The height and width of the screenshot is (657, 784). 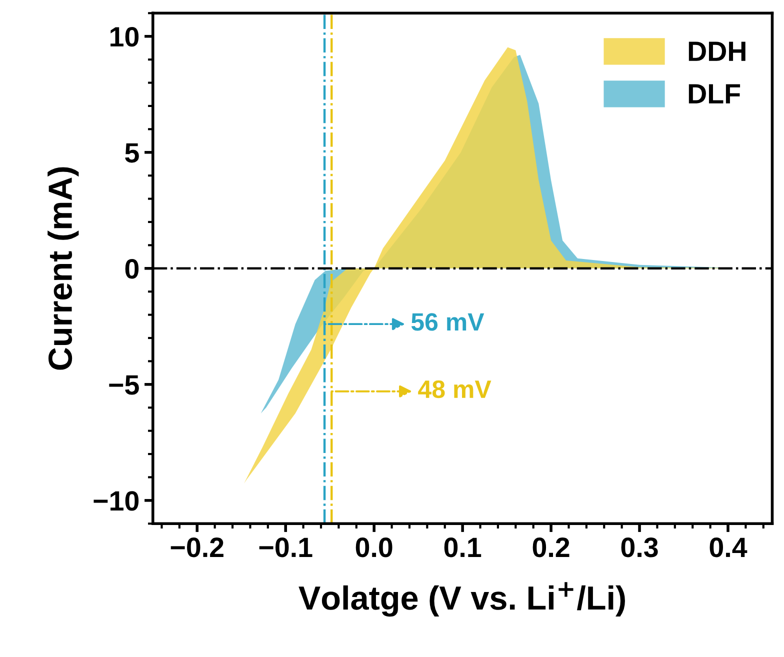 I want to click on y-tick-label: 0, so click(x=132, y=269).